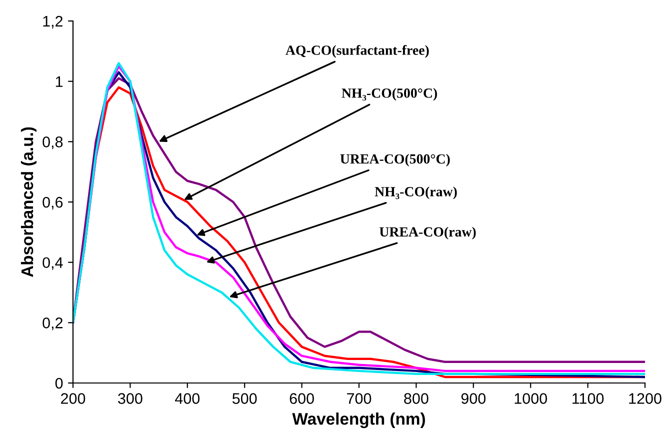  I want to click on x-tick-label: 900, so click(473, 398).